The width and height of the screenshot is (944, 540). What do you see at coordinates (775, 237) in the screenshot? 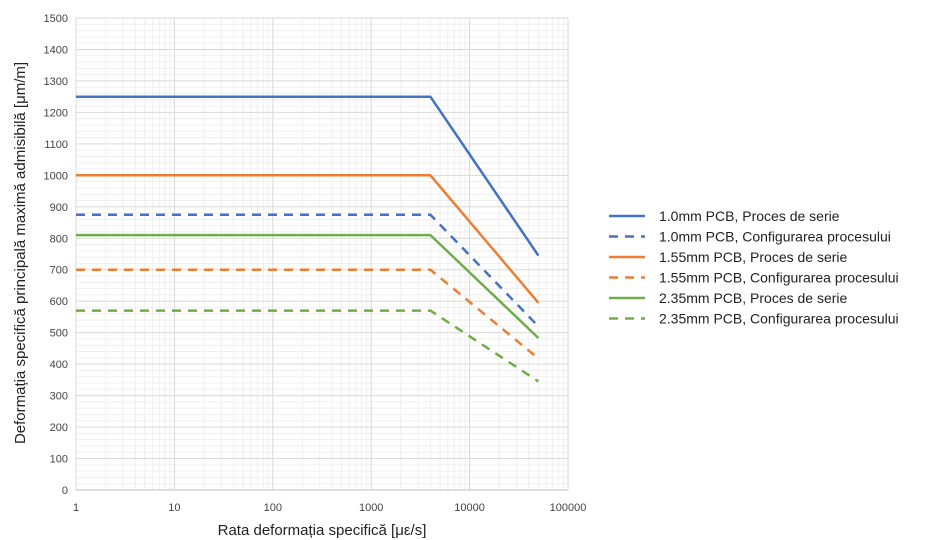
I see `legend-label: 1.0mm PCB, Configurarea procesului` at bounding box center [775, 237].